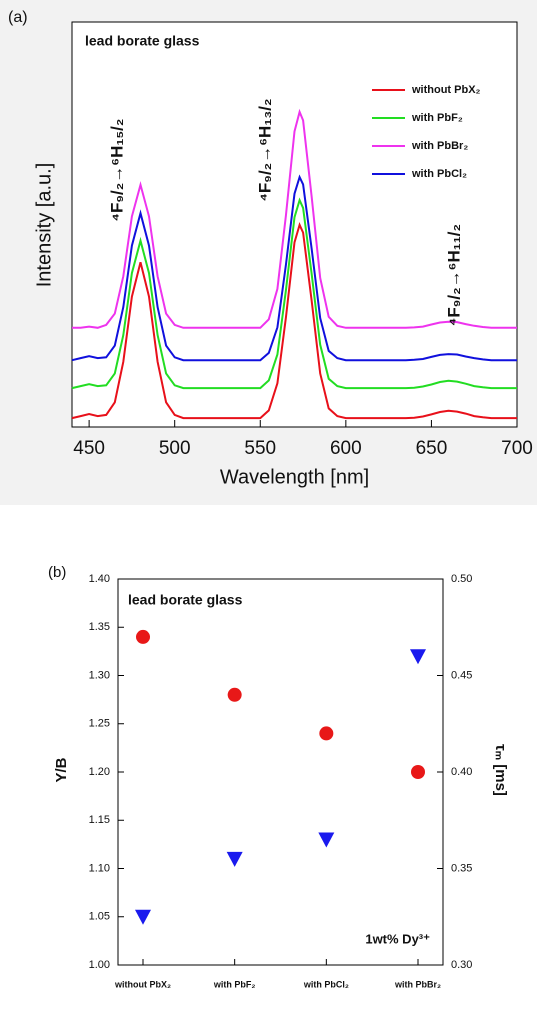  I want to click on x-tick-label: 550, so click(260, 448).